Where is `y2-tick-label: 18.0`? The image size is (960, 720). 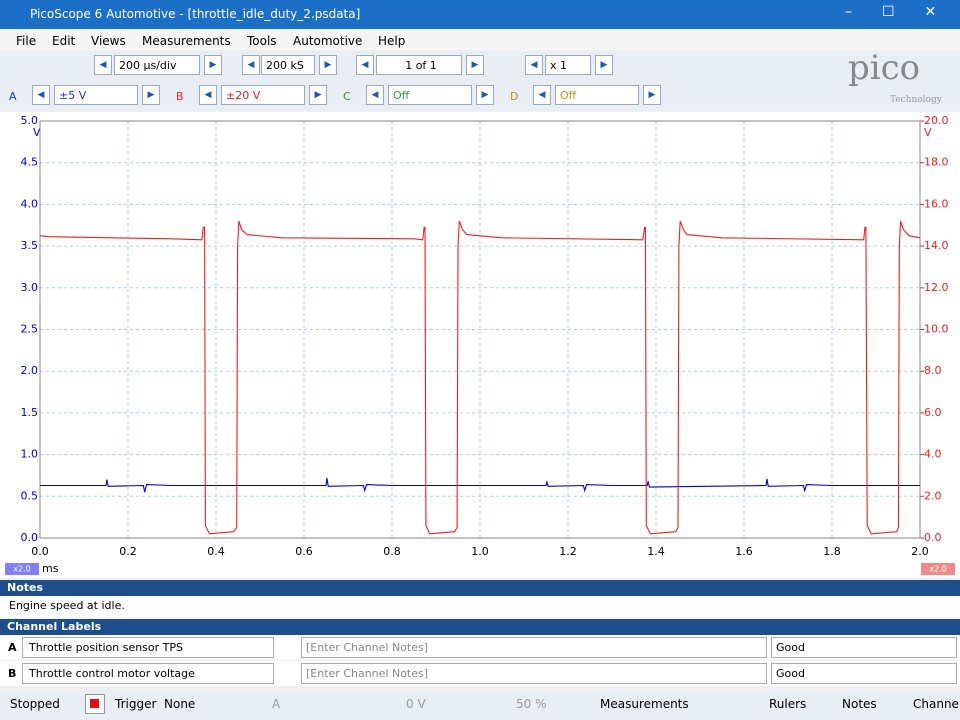 y2-tick-label: 18.0 is located at coordinates (936, 162).